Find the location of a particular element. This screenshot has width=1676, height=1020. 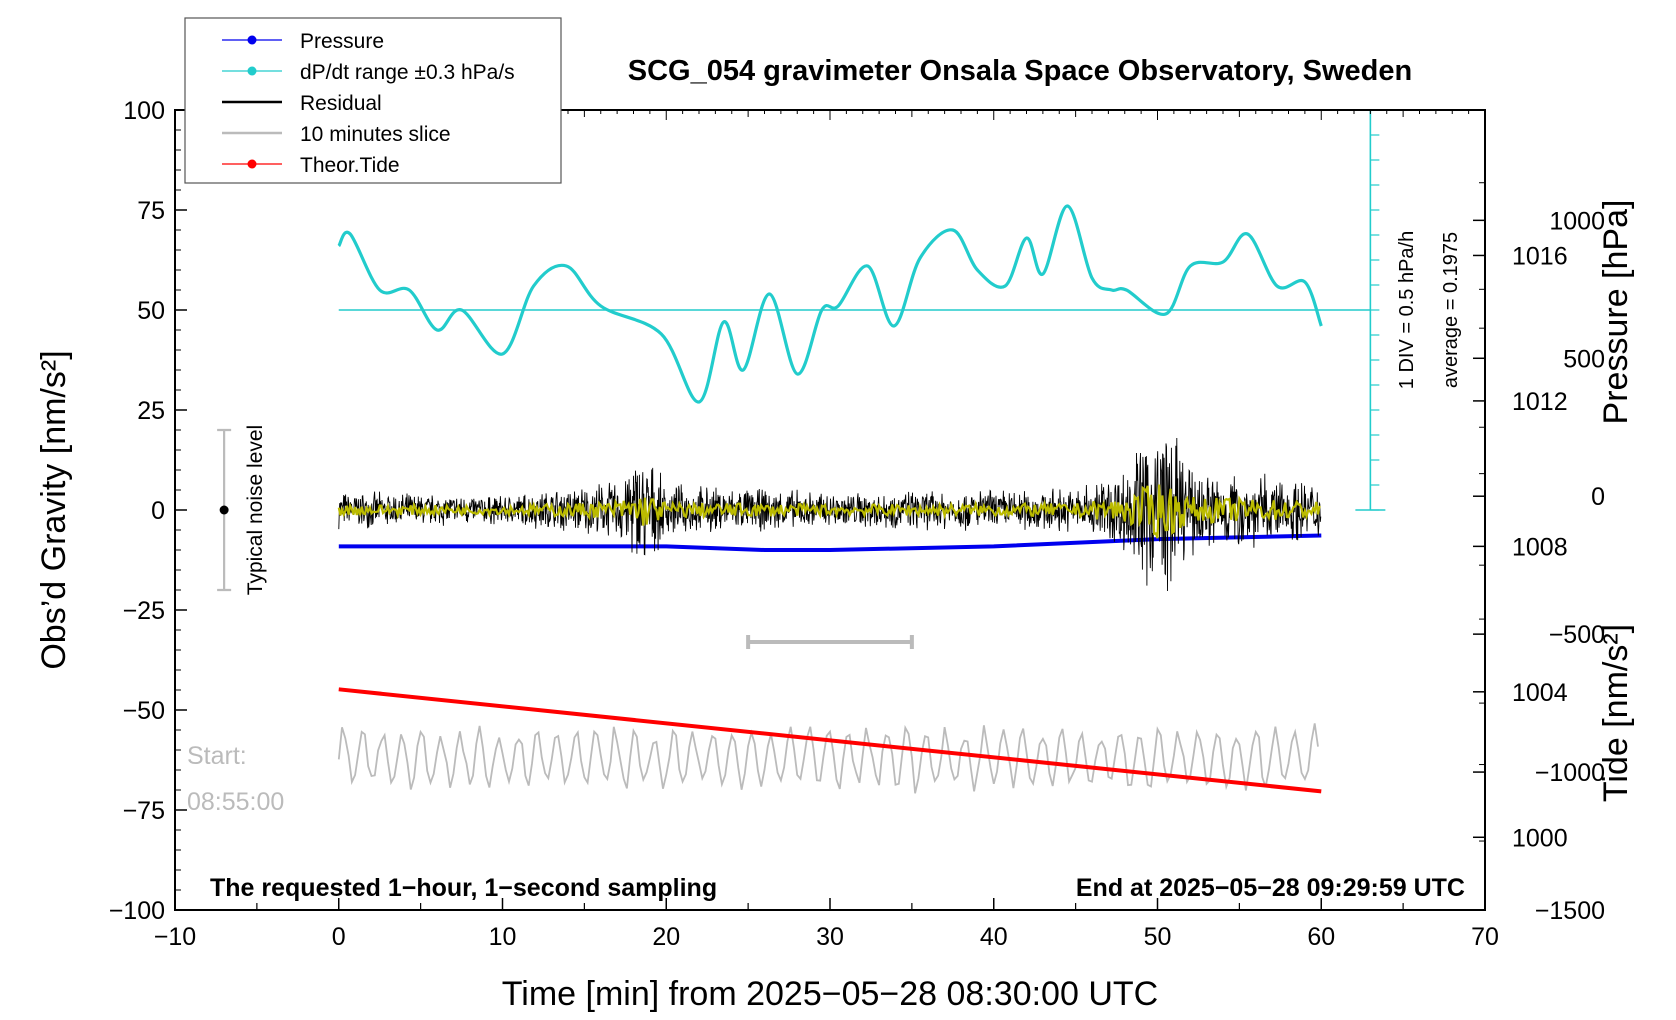

legend-label: 10 minutes slice is located at coordinates (375, 134).